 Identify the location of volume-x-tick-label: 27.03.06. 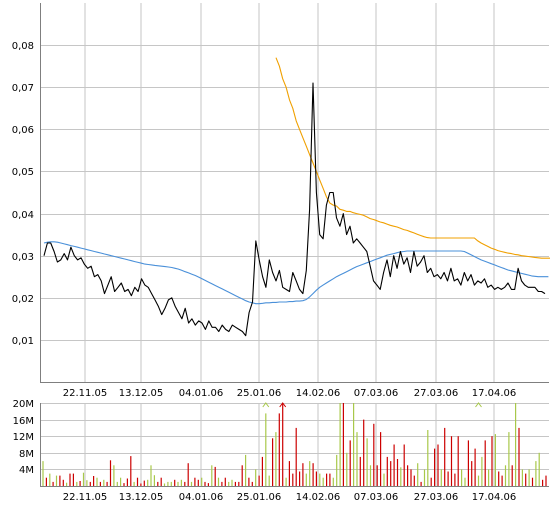
(436, 497).